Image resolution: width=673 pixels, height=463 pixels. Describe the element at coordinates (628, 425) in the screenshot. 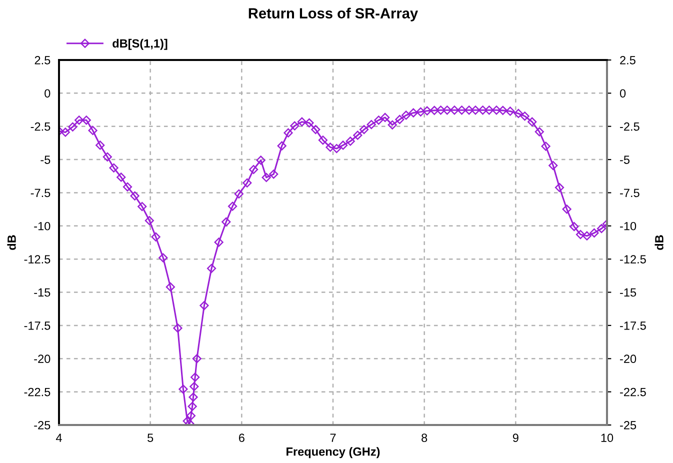

I see `y2-tick-label: -25` at that location.